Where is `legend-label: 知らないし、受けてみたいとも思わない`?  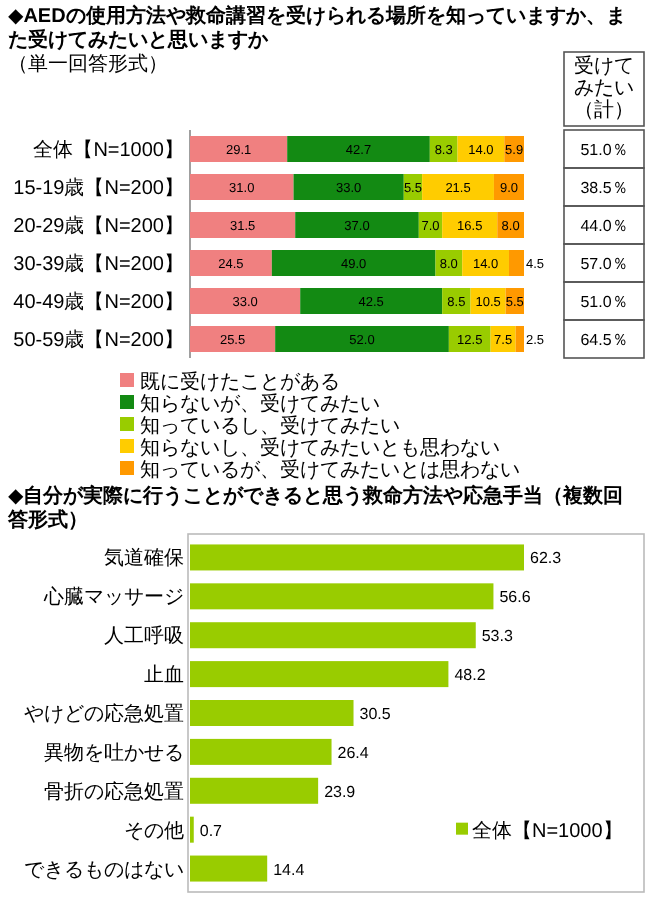 legend-label: 知らないし、受けてみたいとも思わない is located at coordinates (320, 448).